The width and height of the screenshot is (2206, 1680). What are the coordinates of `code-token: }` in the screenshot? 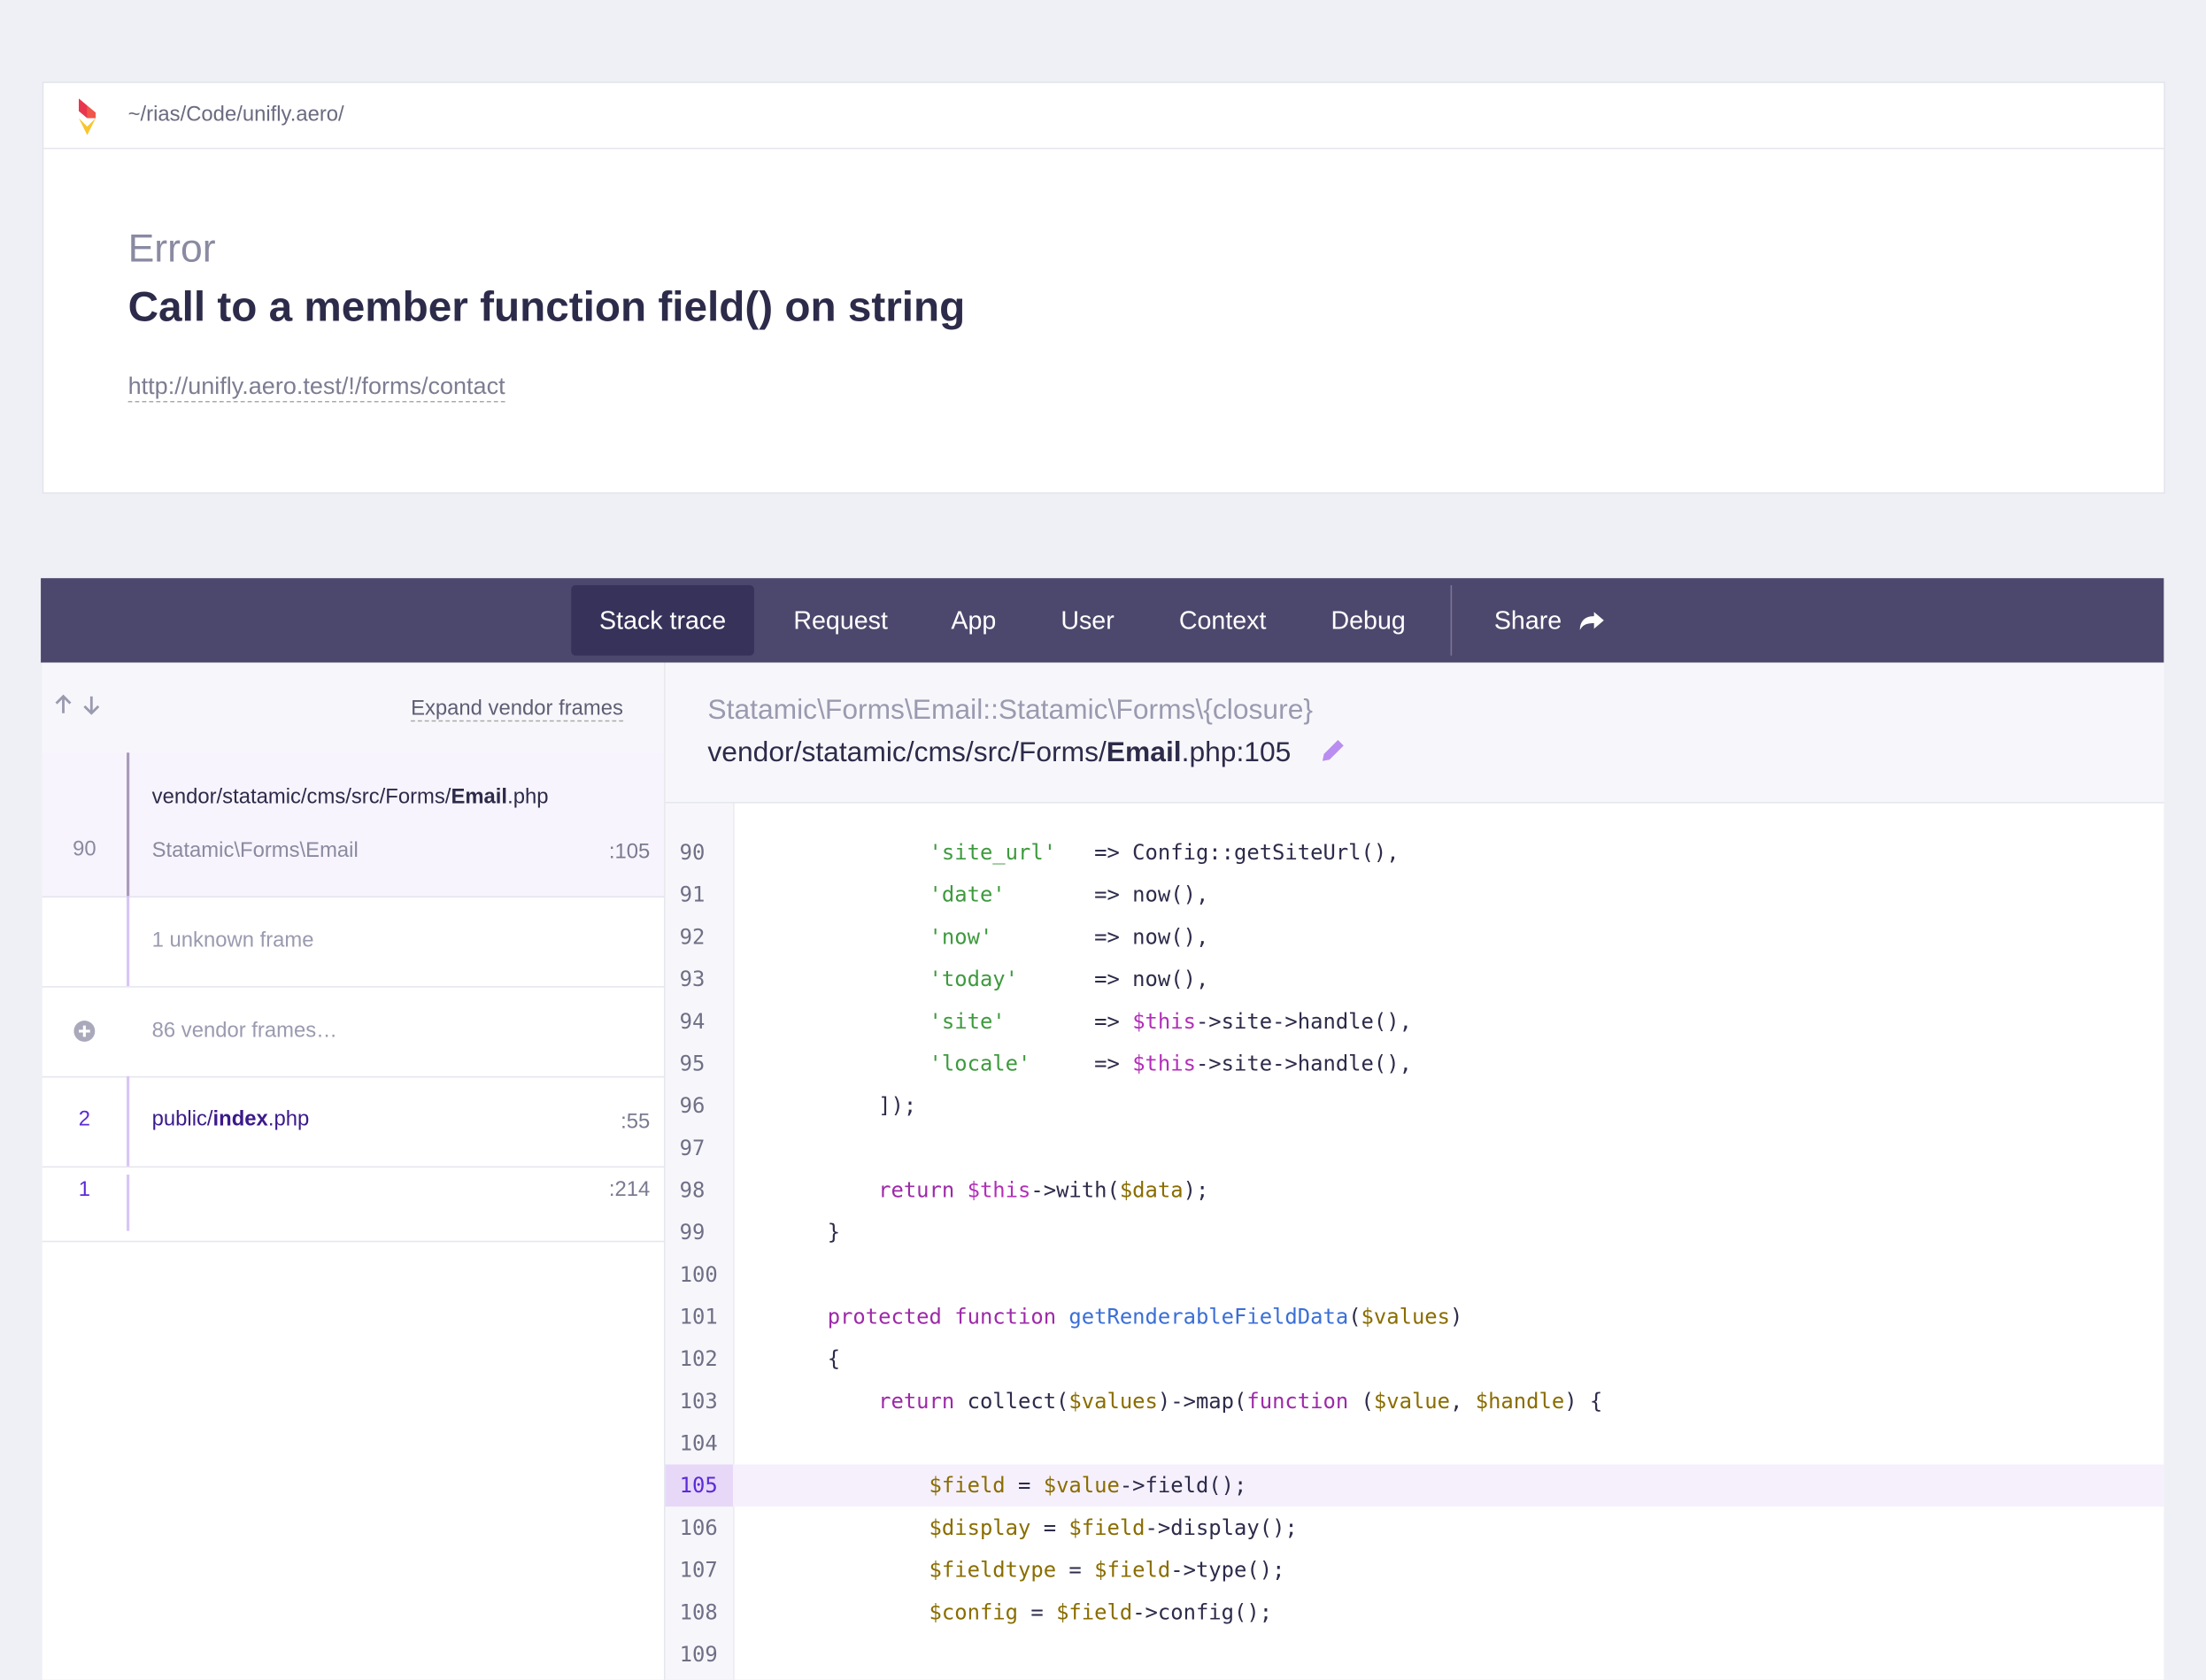 It's located at (809, 1232).